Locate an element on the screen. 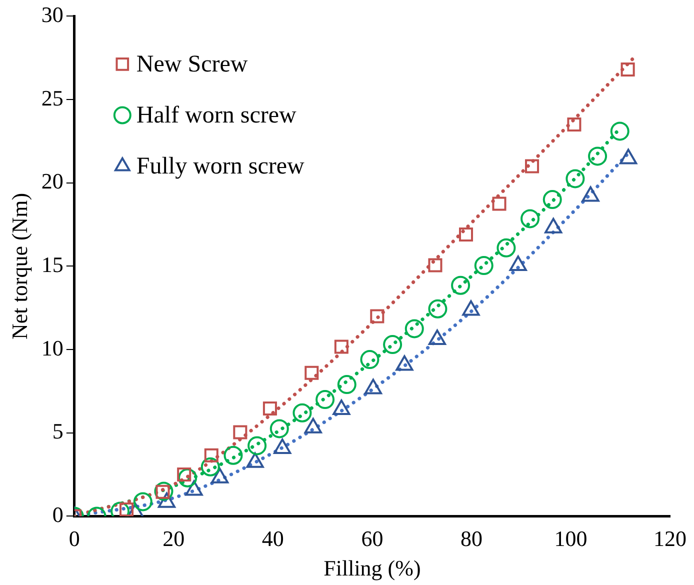  y-axis-title: Net torque (Nm) is located at coordinates (19, 266).